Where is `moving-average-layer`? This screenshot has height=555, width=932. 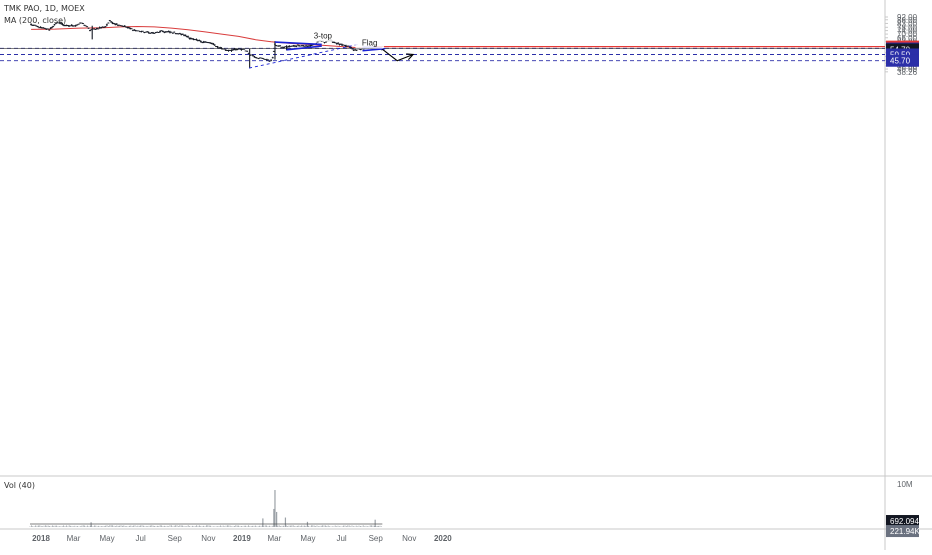
moving-average-layer is located at coordinates (206, 37).